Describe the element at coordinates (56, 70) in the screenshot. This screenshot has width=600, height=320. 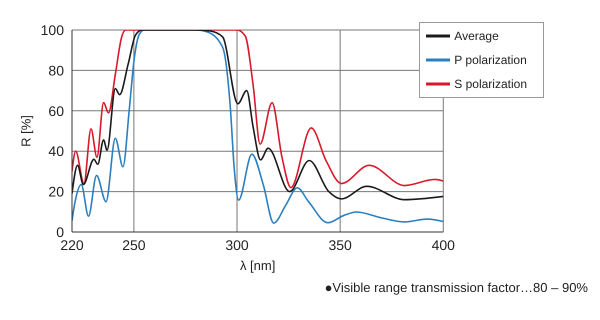
I see `y-tick-label: 80` at that location.